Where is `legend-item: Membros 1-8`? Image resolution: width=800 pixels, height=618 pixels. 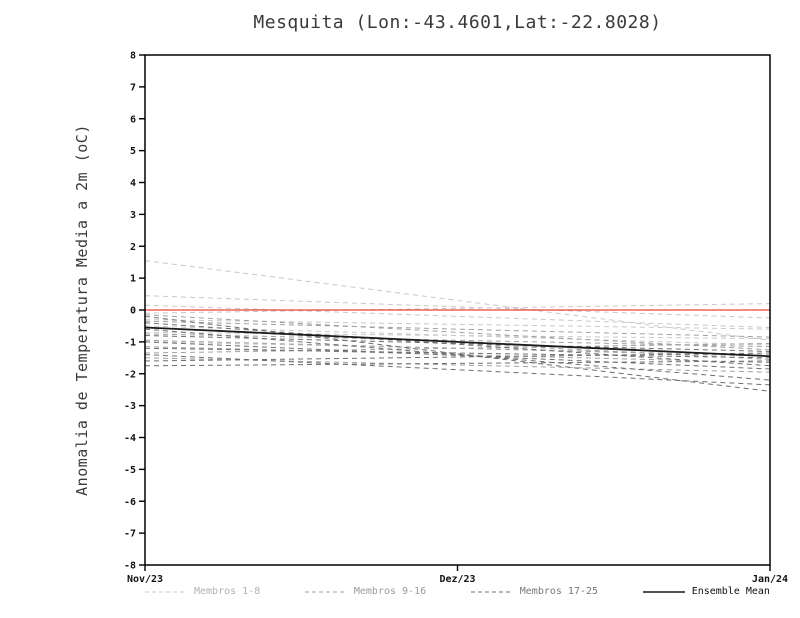
legend-item: Membros 1-8 is located at coordinates (202, 591).